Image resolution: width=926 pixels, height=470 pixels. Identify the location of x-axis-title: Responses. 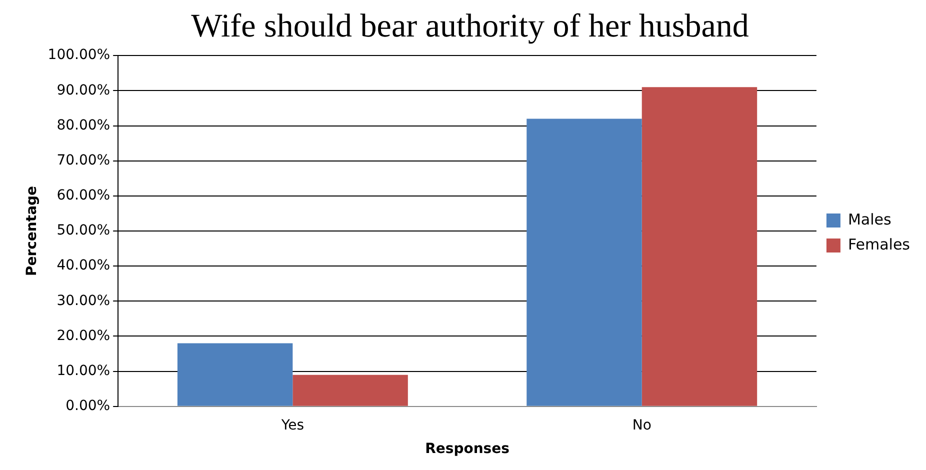
(467, 449).